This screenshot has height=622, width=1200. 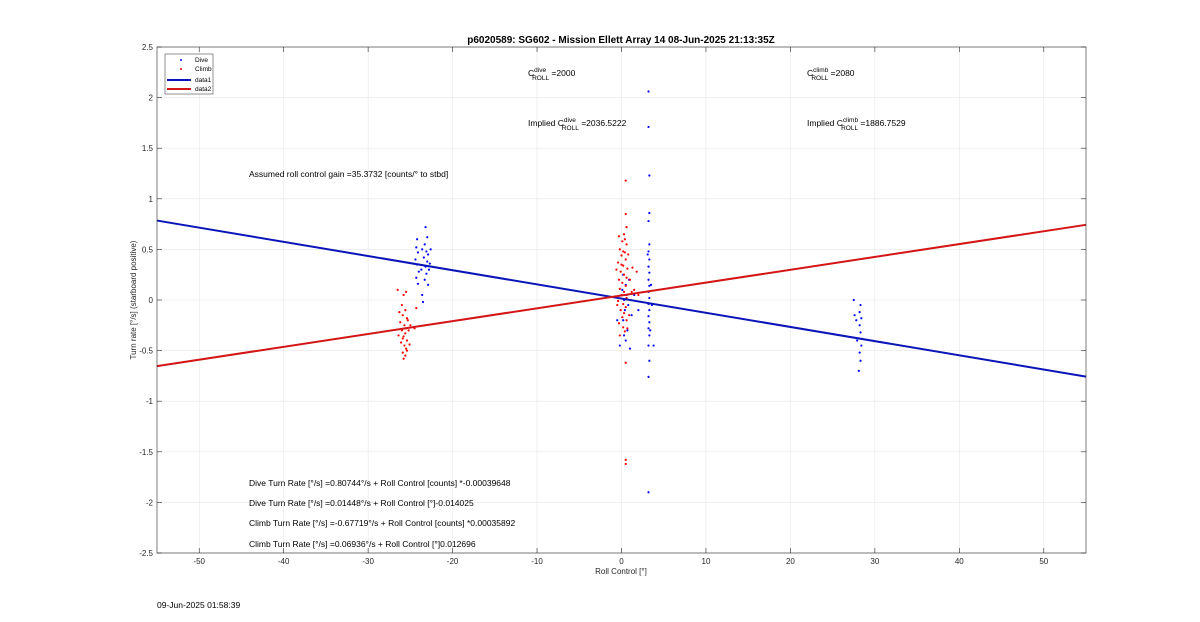 I want to click on x-axis-label: Roll Control [°], so click(x=621, y=571).